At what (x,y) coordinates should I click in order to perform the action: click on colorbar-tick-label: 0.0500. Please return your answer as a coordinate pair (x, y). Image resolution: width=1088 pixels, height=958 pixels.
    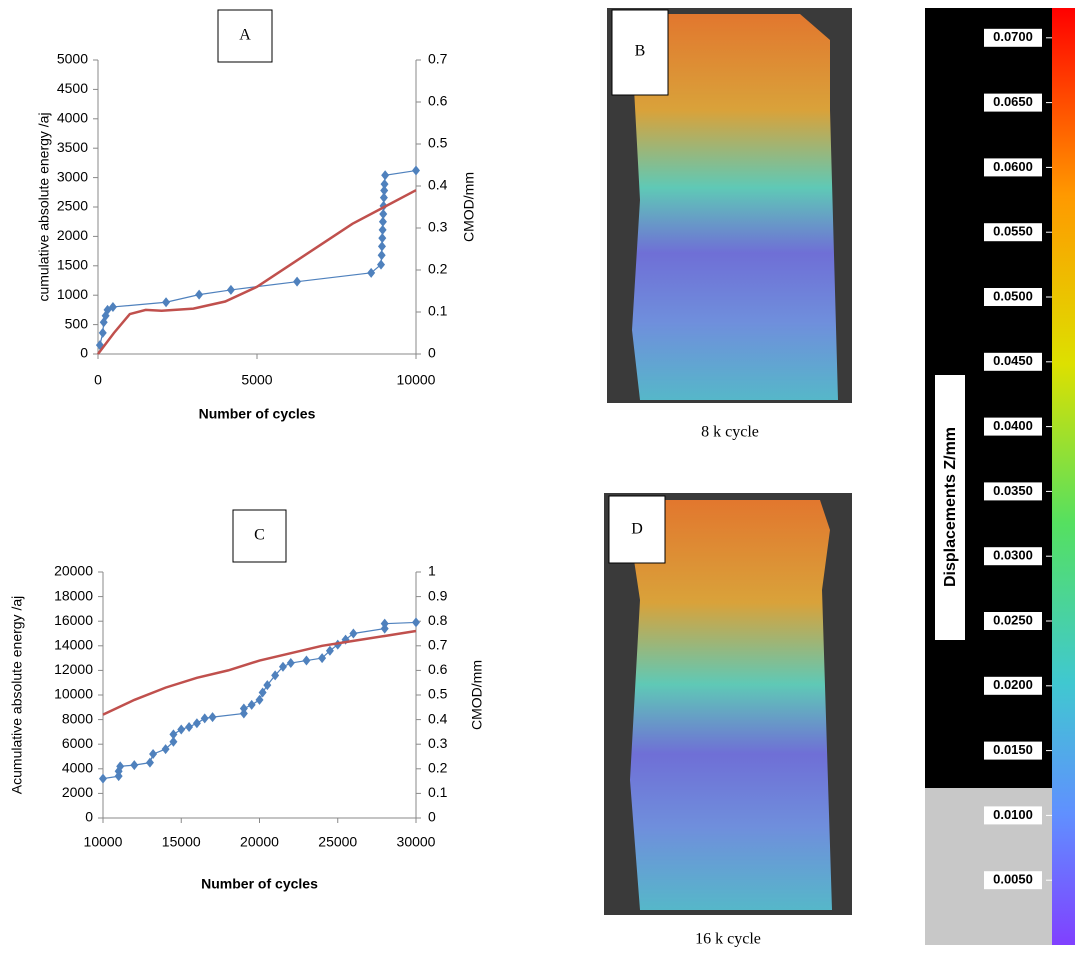
    Looking at the image, I should click on (1013, 295).